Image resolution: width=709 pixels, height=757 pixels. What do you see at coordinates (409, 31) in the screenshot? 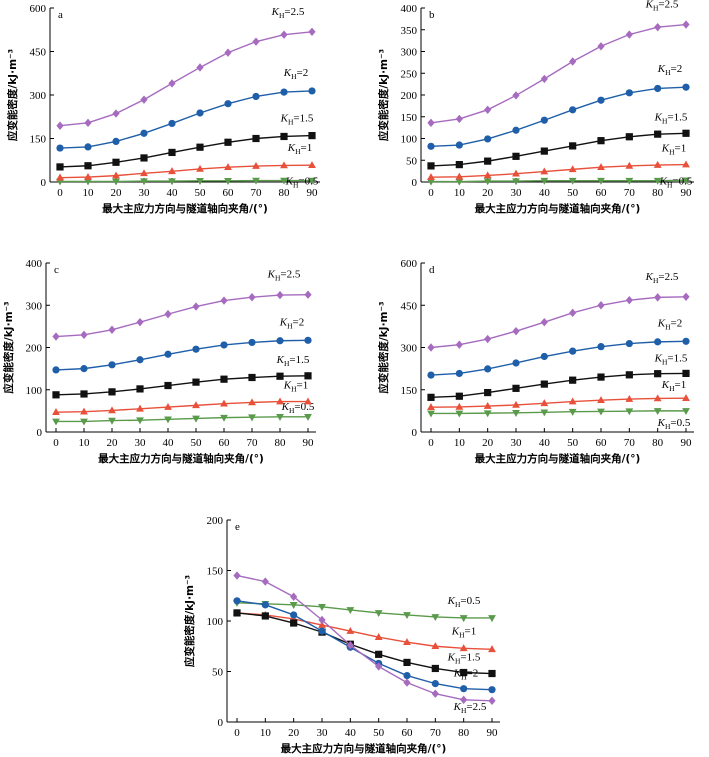
I see `y-tick-label: 350` at bounding box center [409, 31].